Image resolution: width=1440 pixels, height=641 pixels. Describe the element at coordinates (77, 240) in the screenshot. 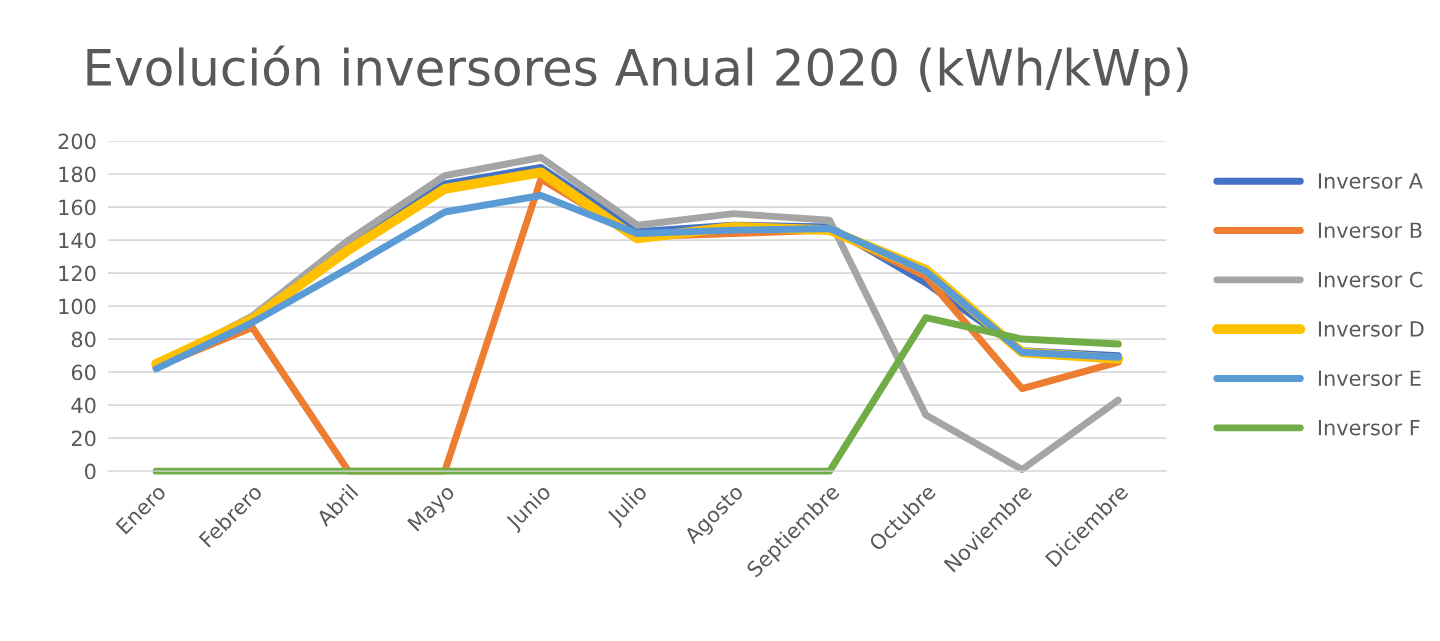

I see `y-tick-label: 140` at that location.